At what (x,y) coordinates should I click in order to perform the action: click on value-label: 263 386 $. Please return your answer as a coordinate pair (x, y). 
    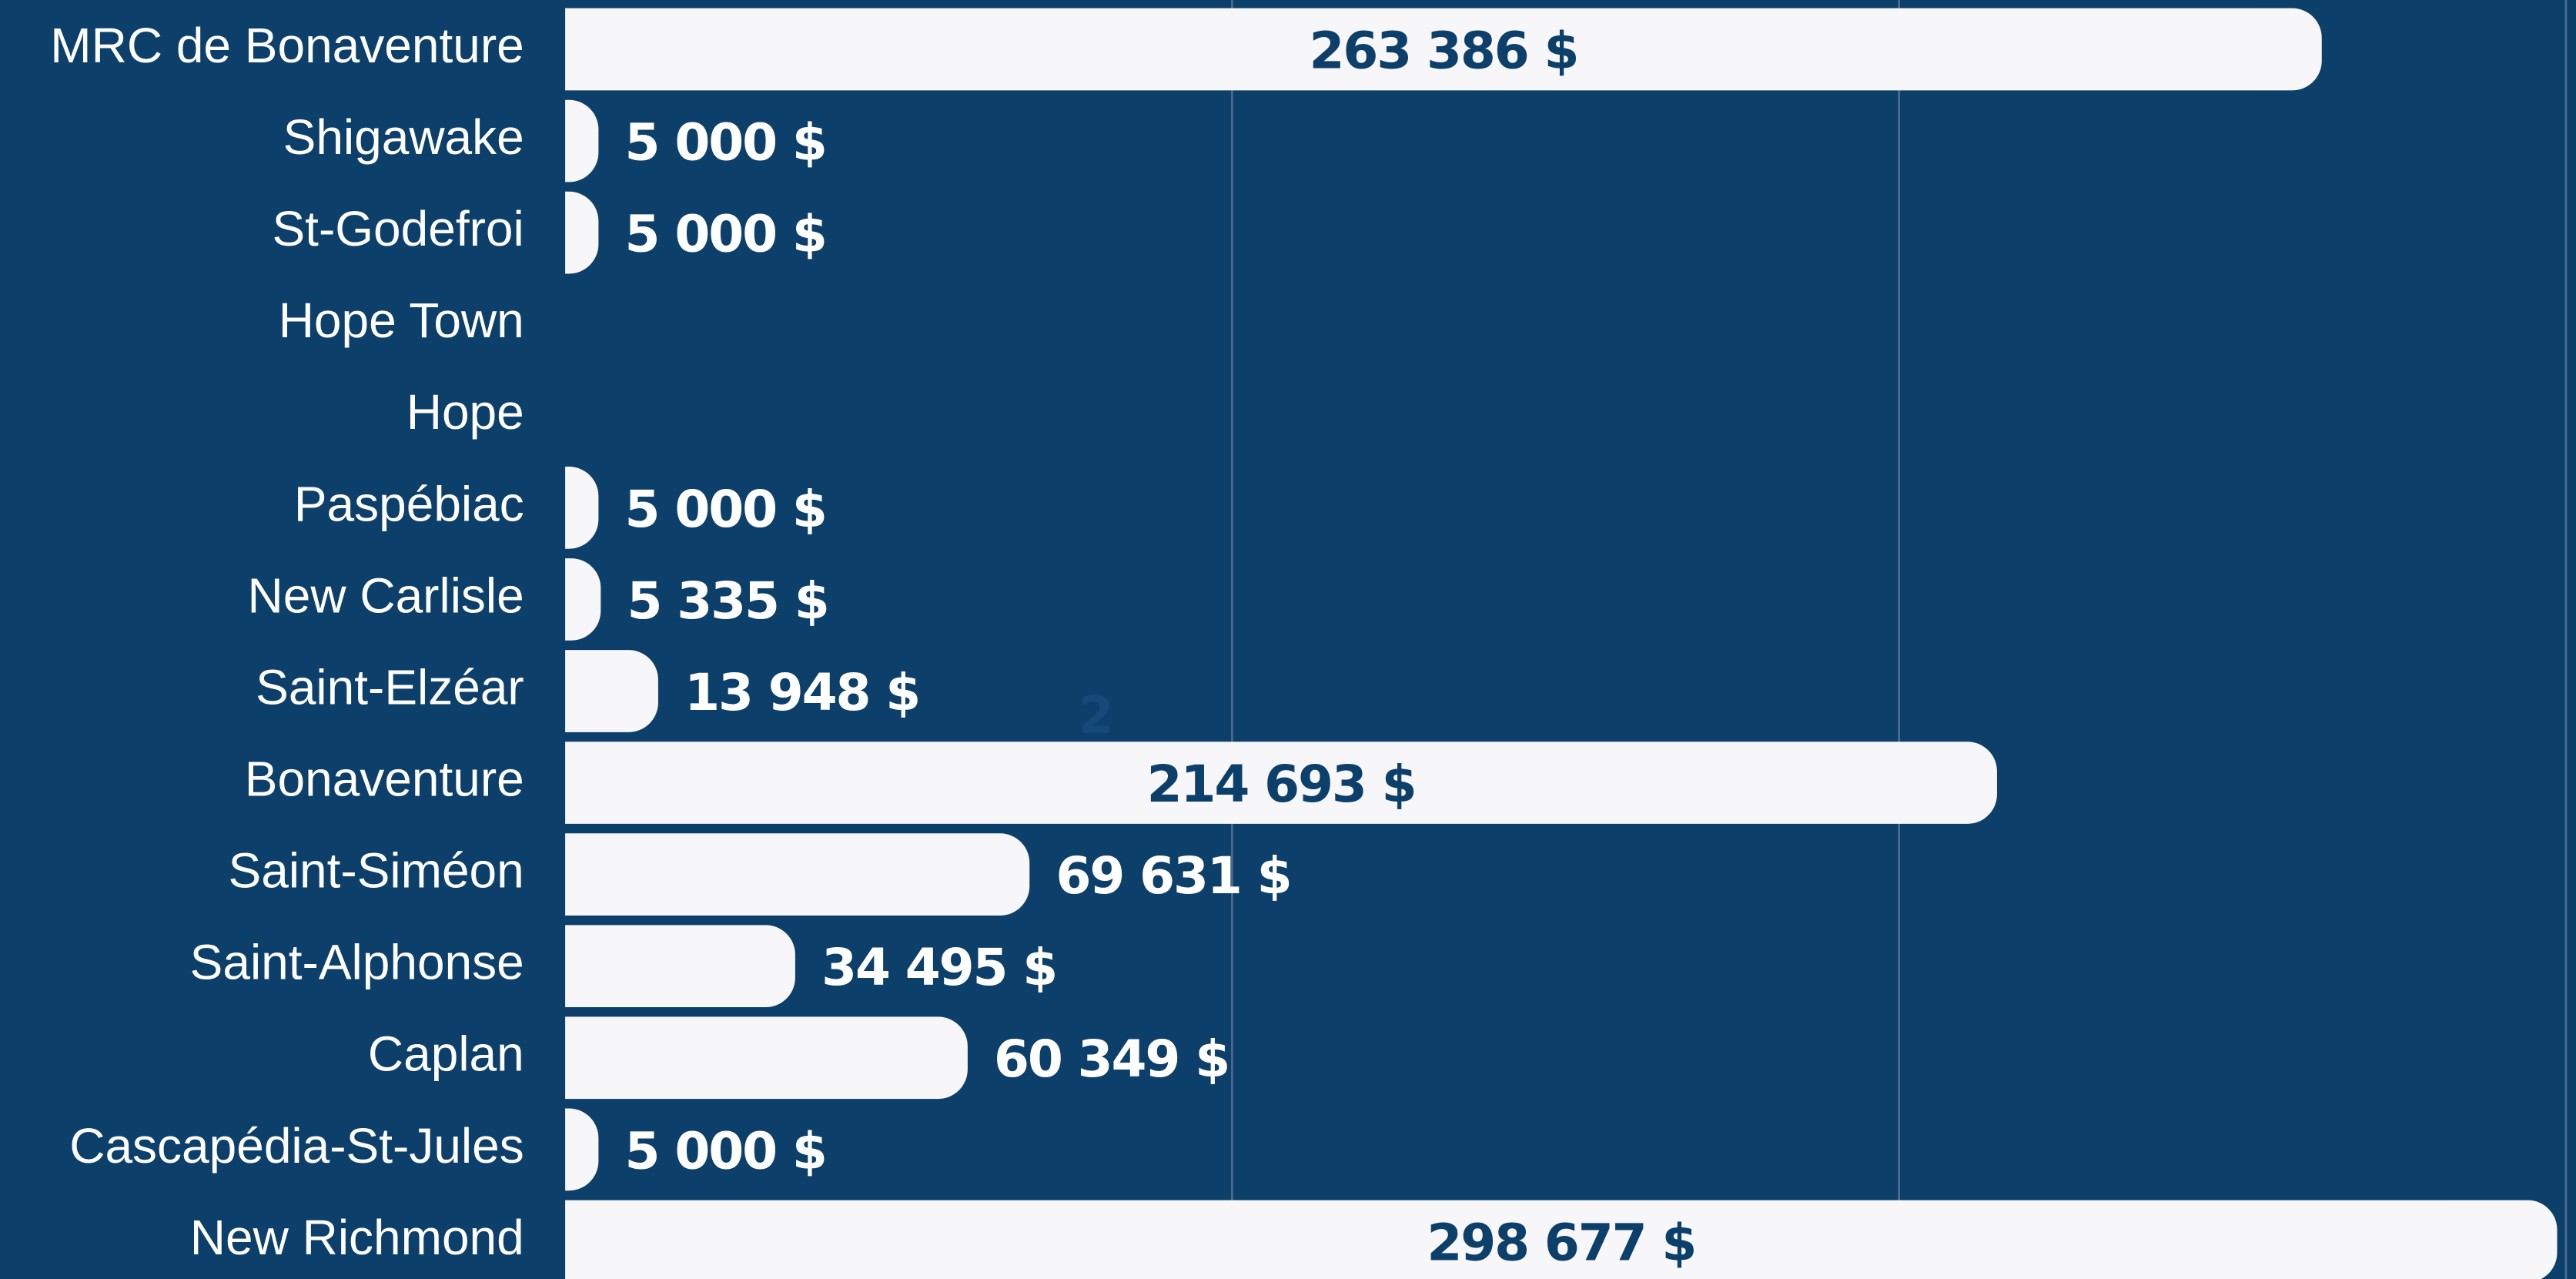
    Looking at the image, I should click on (1443, 50).